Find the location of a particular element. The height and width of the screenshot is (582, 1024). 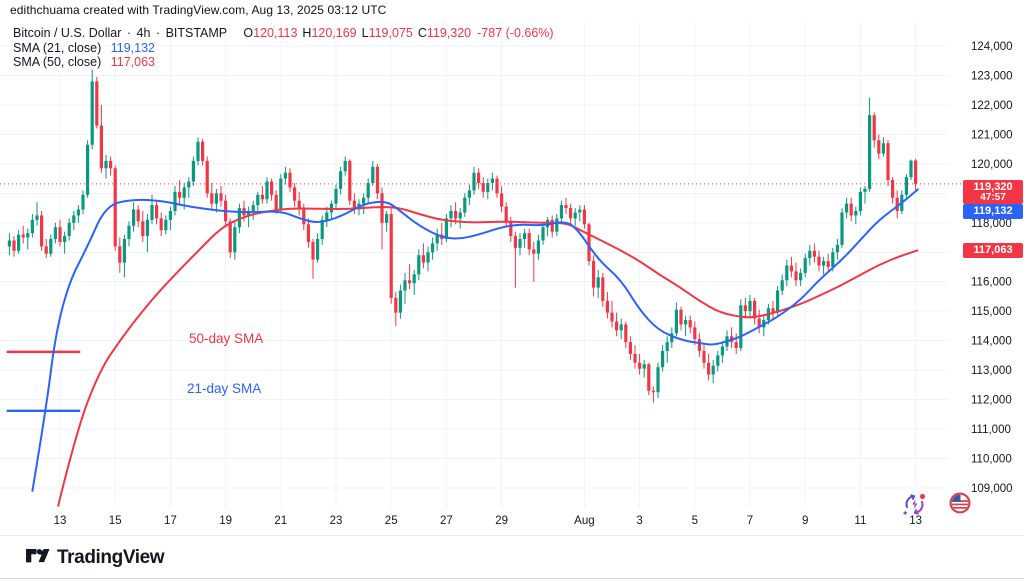

sma50-label: SMA (50, close) is located at coordinates (57, 62).